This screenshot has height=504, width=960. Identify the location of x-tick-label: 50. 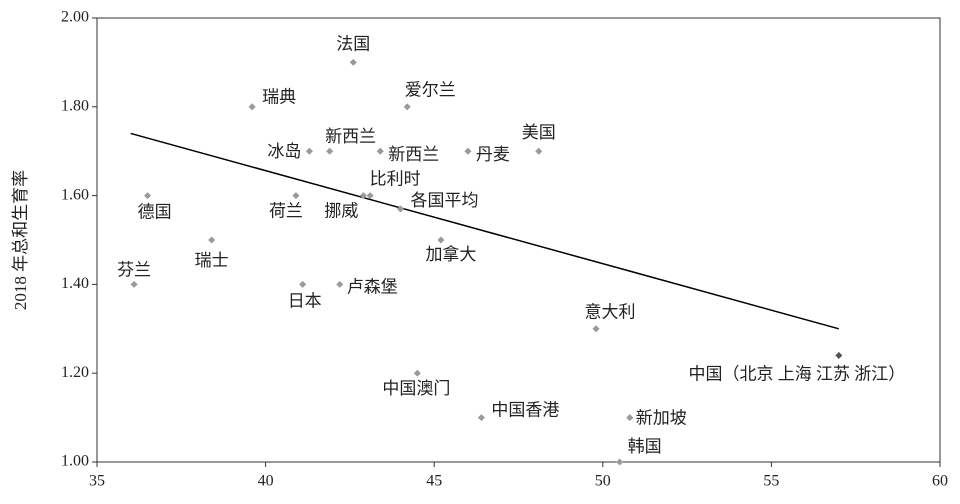
(603, 481).